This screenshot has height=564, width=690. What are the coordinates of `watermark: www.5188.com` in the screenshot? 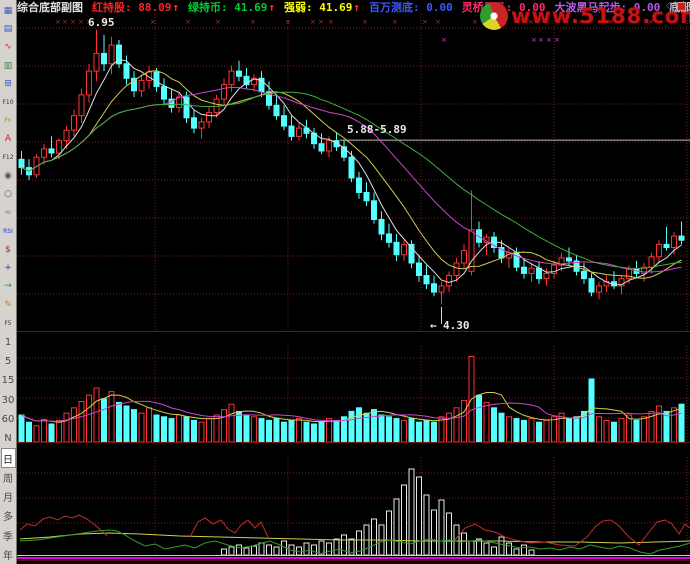 It's located at (585, 15).